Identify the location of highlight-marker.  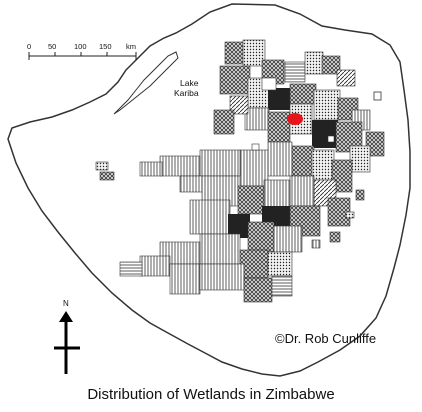
(295, 119).